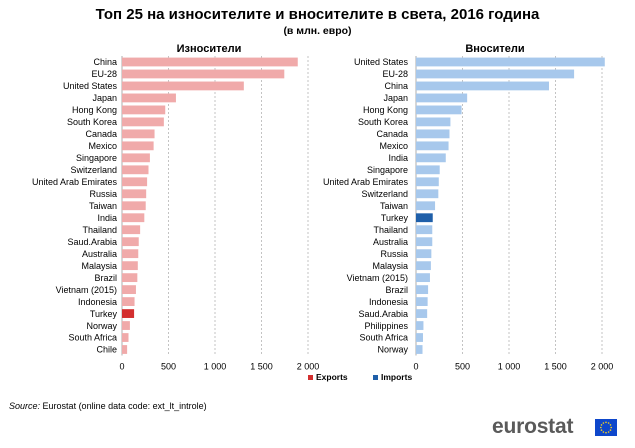 The width and height of the screenshot is (635, 448). Describe the element at coordinates (104, 314) in the screenshot. I see `category-label: Turkey` at that location.